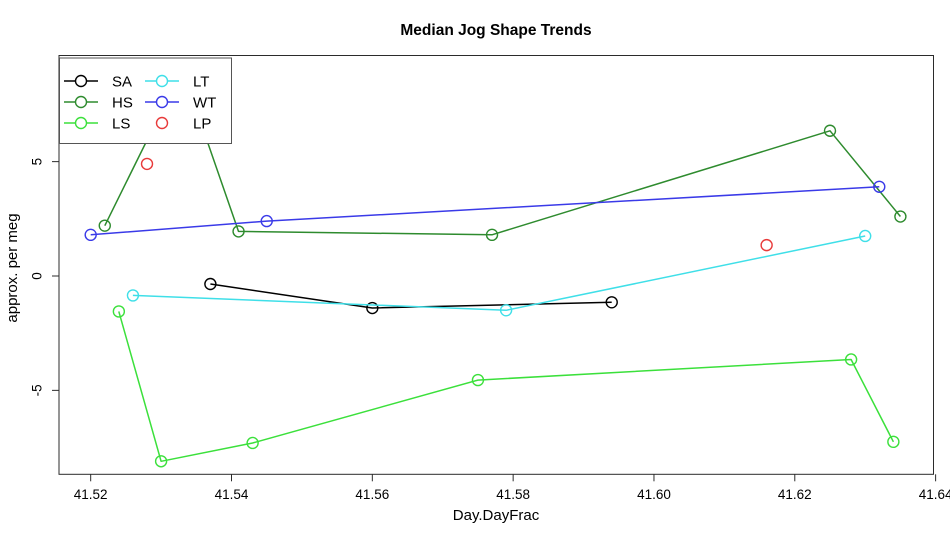 The width and height of the screenshot is (950, 550). Describe the element at coordinates (496, 515) in the screenshot. I see `x-axis-label: Day.DayFrac` at that location.